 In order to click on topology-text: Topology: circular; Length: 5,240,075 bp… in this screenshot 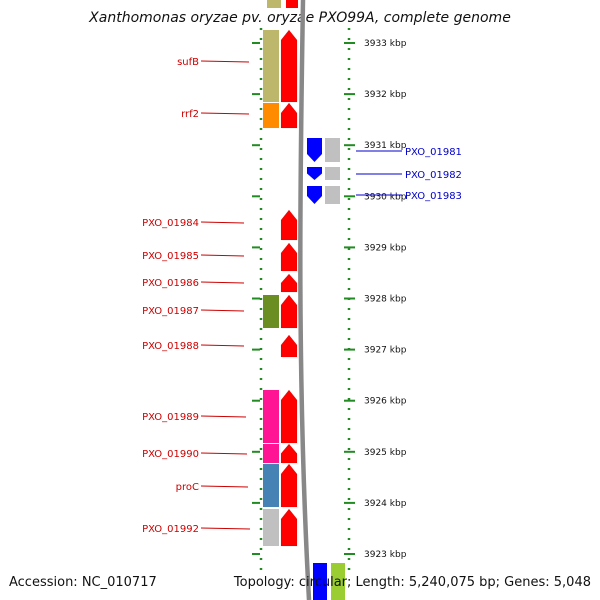, I will do `click(412, 582)`.